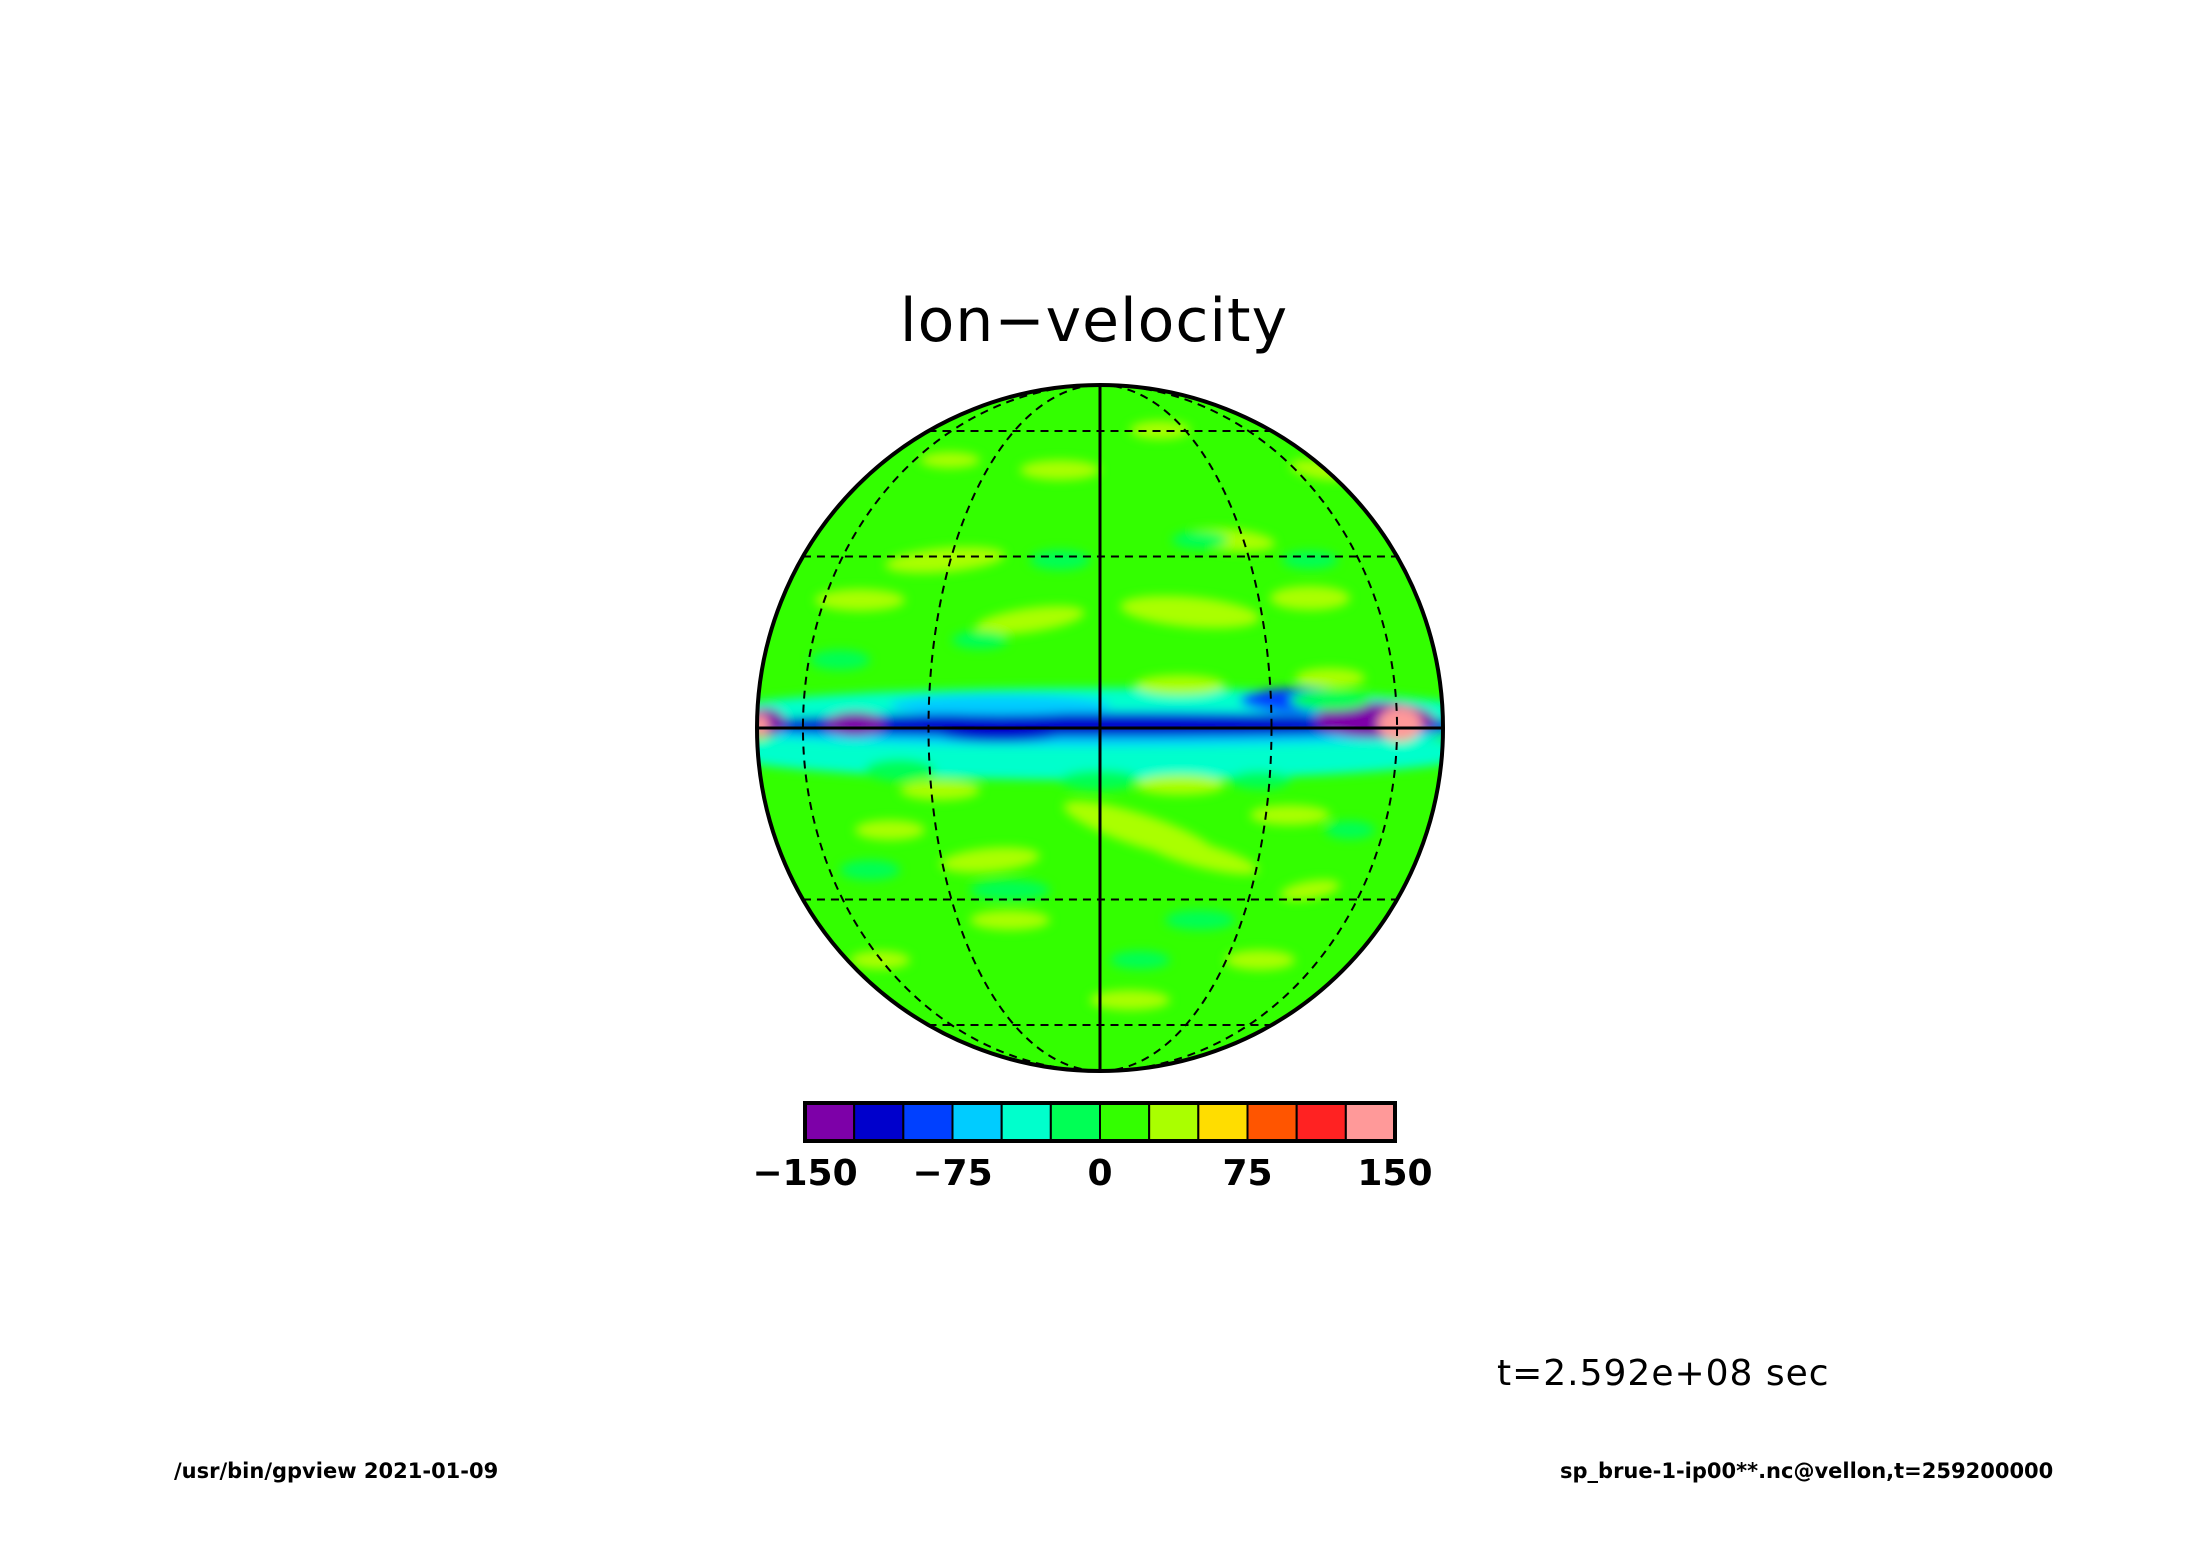 The image size is (2188, 1546). What do you see at coordinates (805, 1173) in the screenshot?
I see `colorbar-tick-label: −150` at bounding box center [805, 1173].